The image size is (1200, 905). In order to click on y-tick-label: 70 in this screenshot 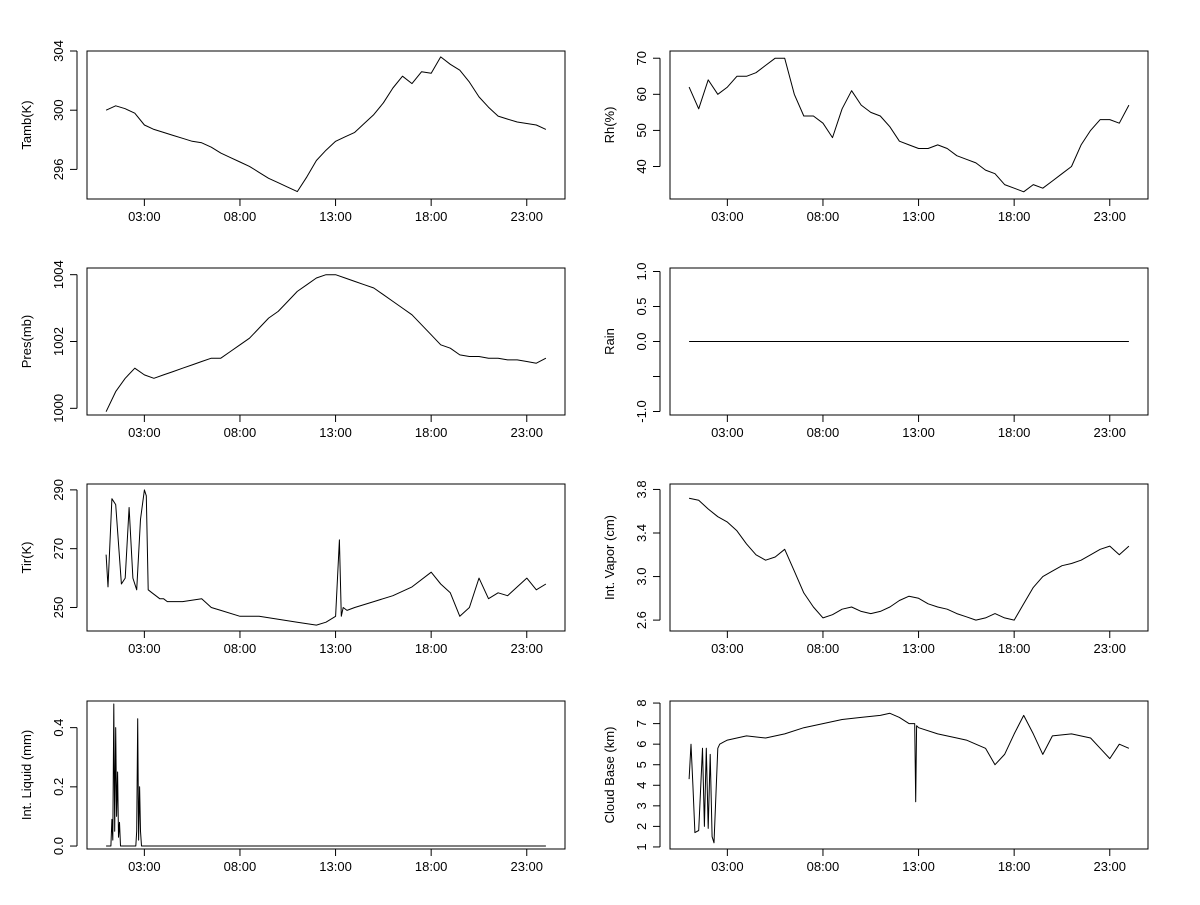, I will do `click(641, 58)`.